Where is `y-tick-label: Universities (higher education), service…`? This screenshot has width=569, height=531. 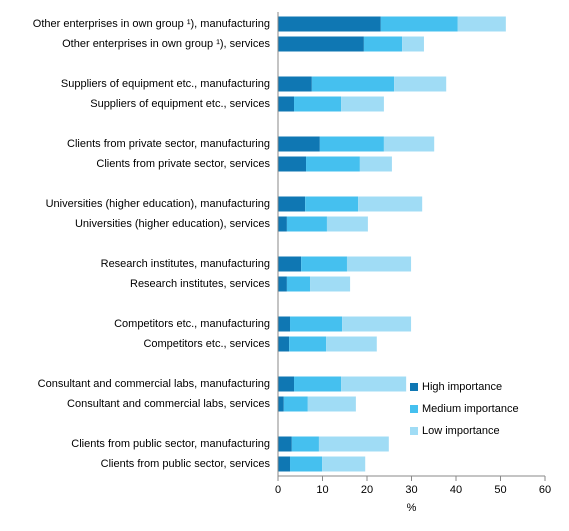 y-tick-label: Universities (higher education), service… is located at coordinates (173, 224).